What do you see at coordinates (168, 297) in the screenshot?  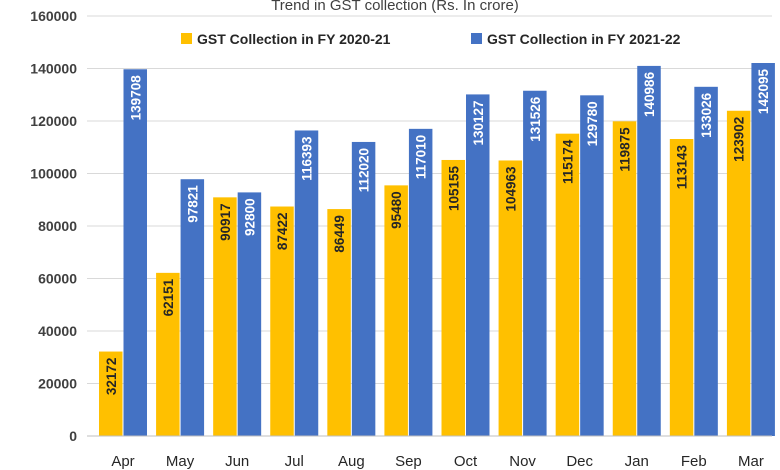 I see `data-label: 62151` at bounding box center [168, 297].